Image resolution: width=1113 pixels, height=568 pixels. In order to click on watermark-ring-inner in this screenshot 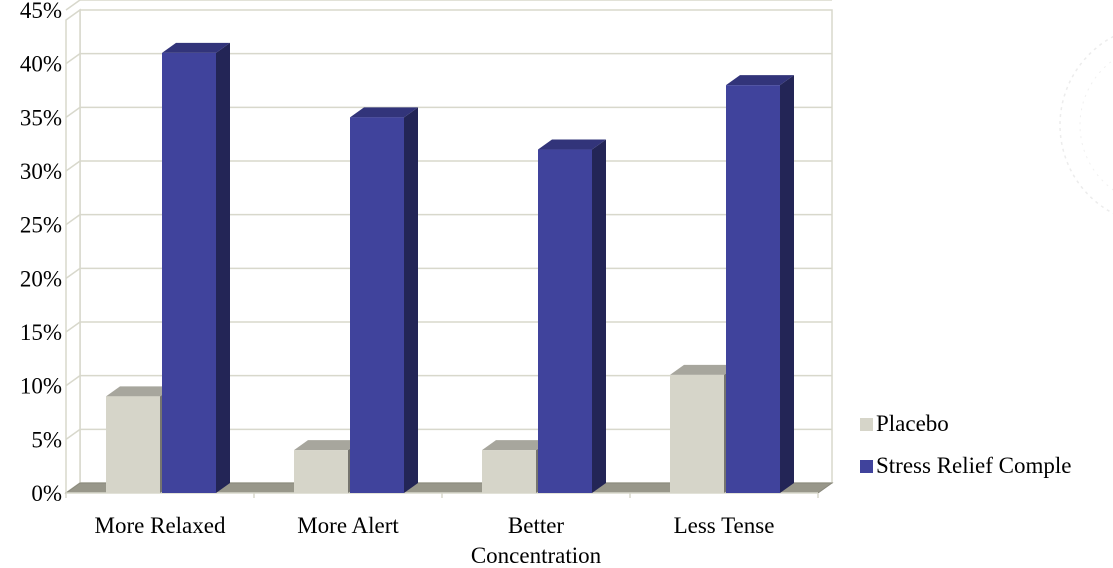, I will do `click(1096, 125)`.